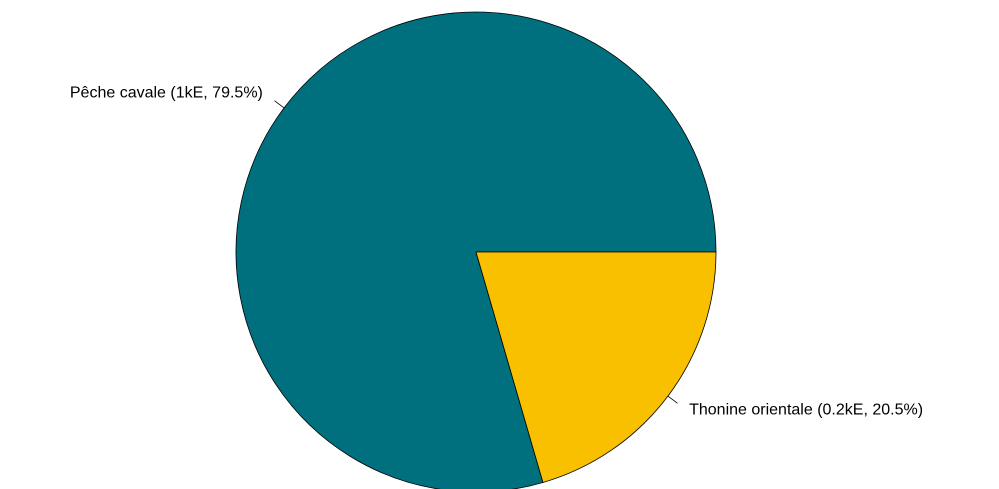 Image resolution: width=999 pixels, height=489 pixels. I want to click on pie-slice-label-1: Pêche cavale (1kE, 79.5%), so click(166, 93).